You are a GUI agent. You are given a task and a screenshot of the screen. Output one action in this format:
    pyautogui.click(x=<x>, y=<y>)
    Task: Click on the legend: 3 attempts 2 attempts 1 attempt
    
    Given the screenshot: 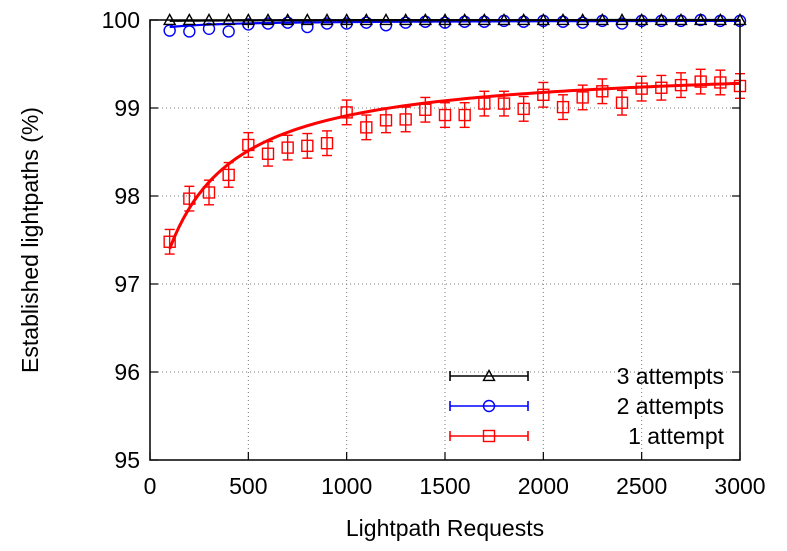 What is the action you would take?
    pyautogui.click(x=587, y=406)
    